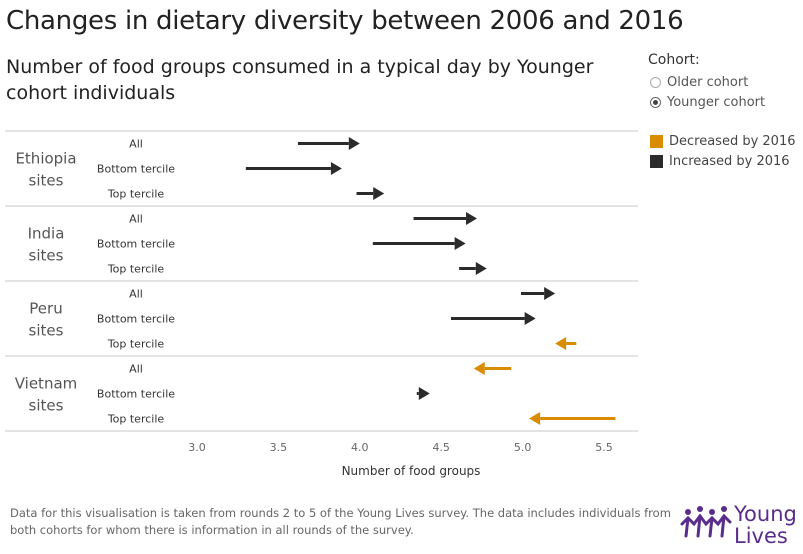 This screenshot has height=554, width=803. What do you see at coordinates (674, 60) in the screenshot?
I see `cohort-filter-label: Cohort:` at bounding box center [674, 60].